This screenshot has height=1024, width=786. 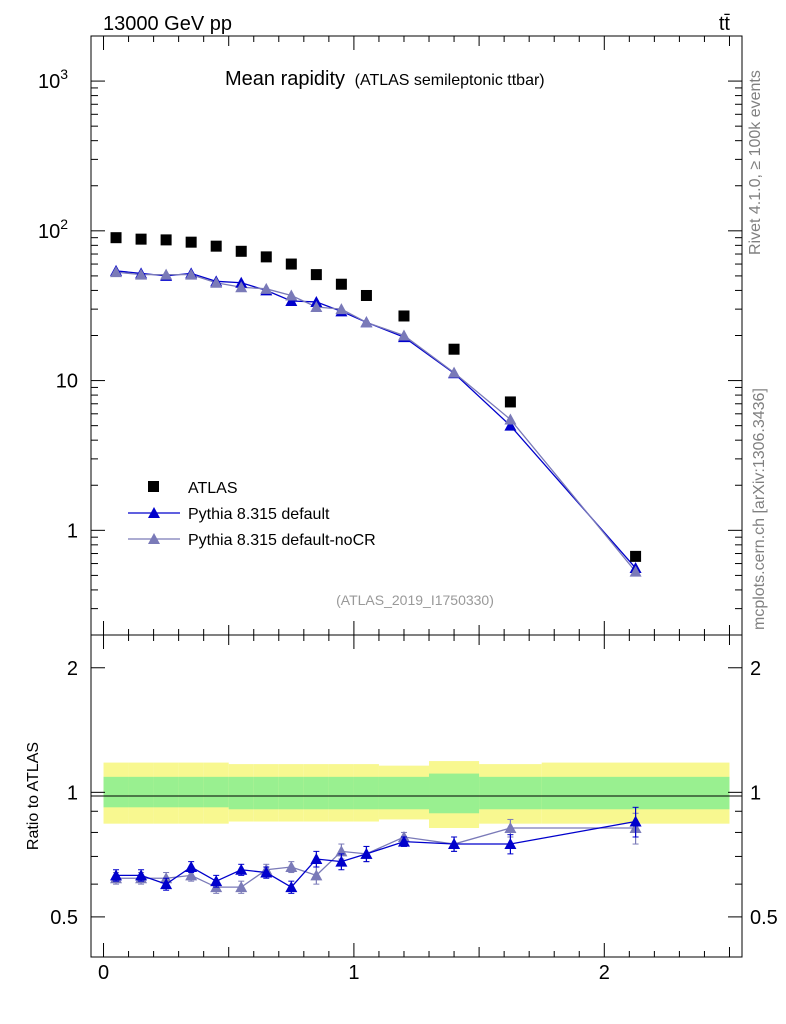 What do you see at coordinates (53, 79) in the screenshot?
I see `y-tick-label: 10³` at bounding box center [53, 79].